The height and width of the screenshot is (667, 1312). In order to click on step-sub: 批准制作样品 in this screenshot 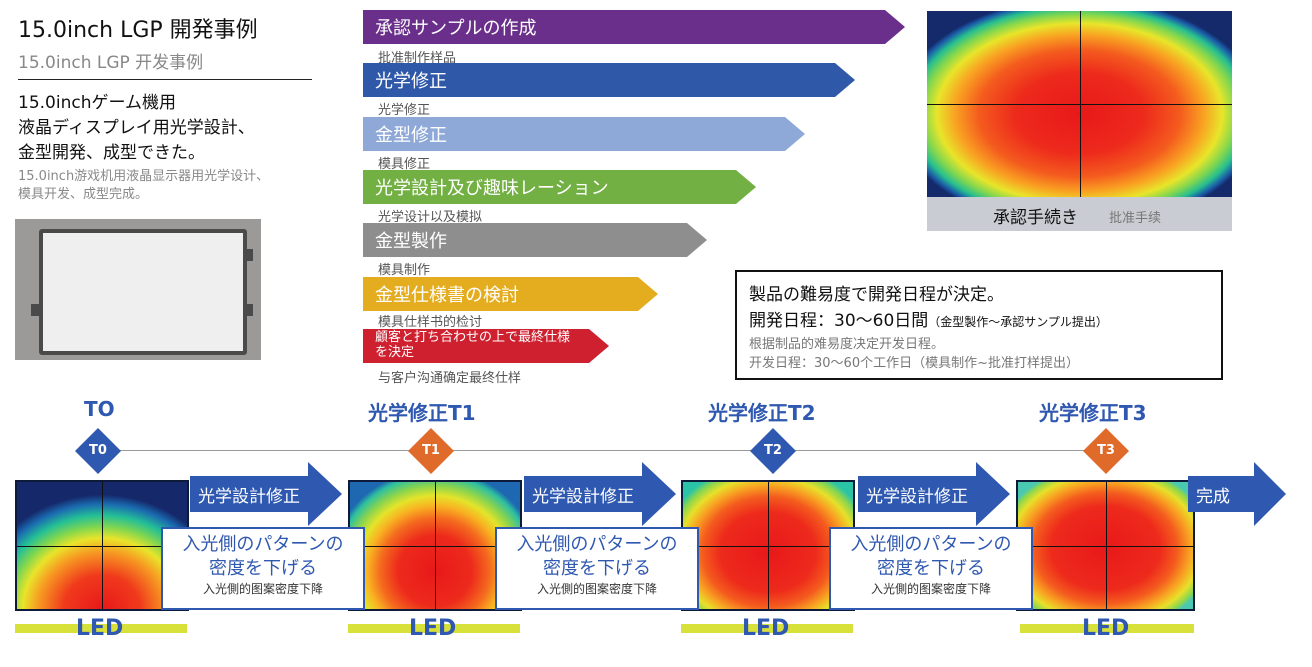, I will do `click(417, 58)`.